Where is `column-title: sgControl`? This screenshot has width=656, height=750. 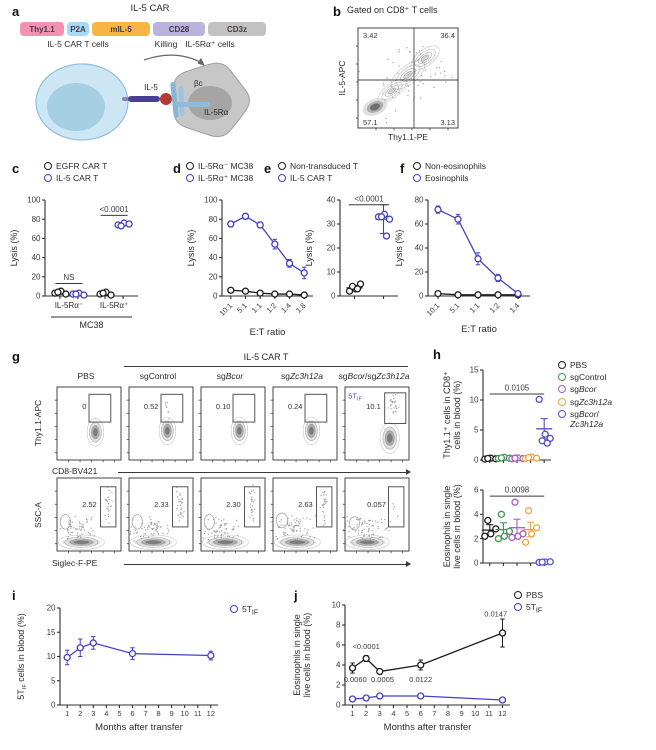
column-title: sgControl is located at coordinates (158, 376).